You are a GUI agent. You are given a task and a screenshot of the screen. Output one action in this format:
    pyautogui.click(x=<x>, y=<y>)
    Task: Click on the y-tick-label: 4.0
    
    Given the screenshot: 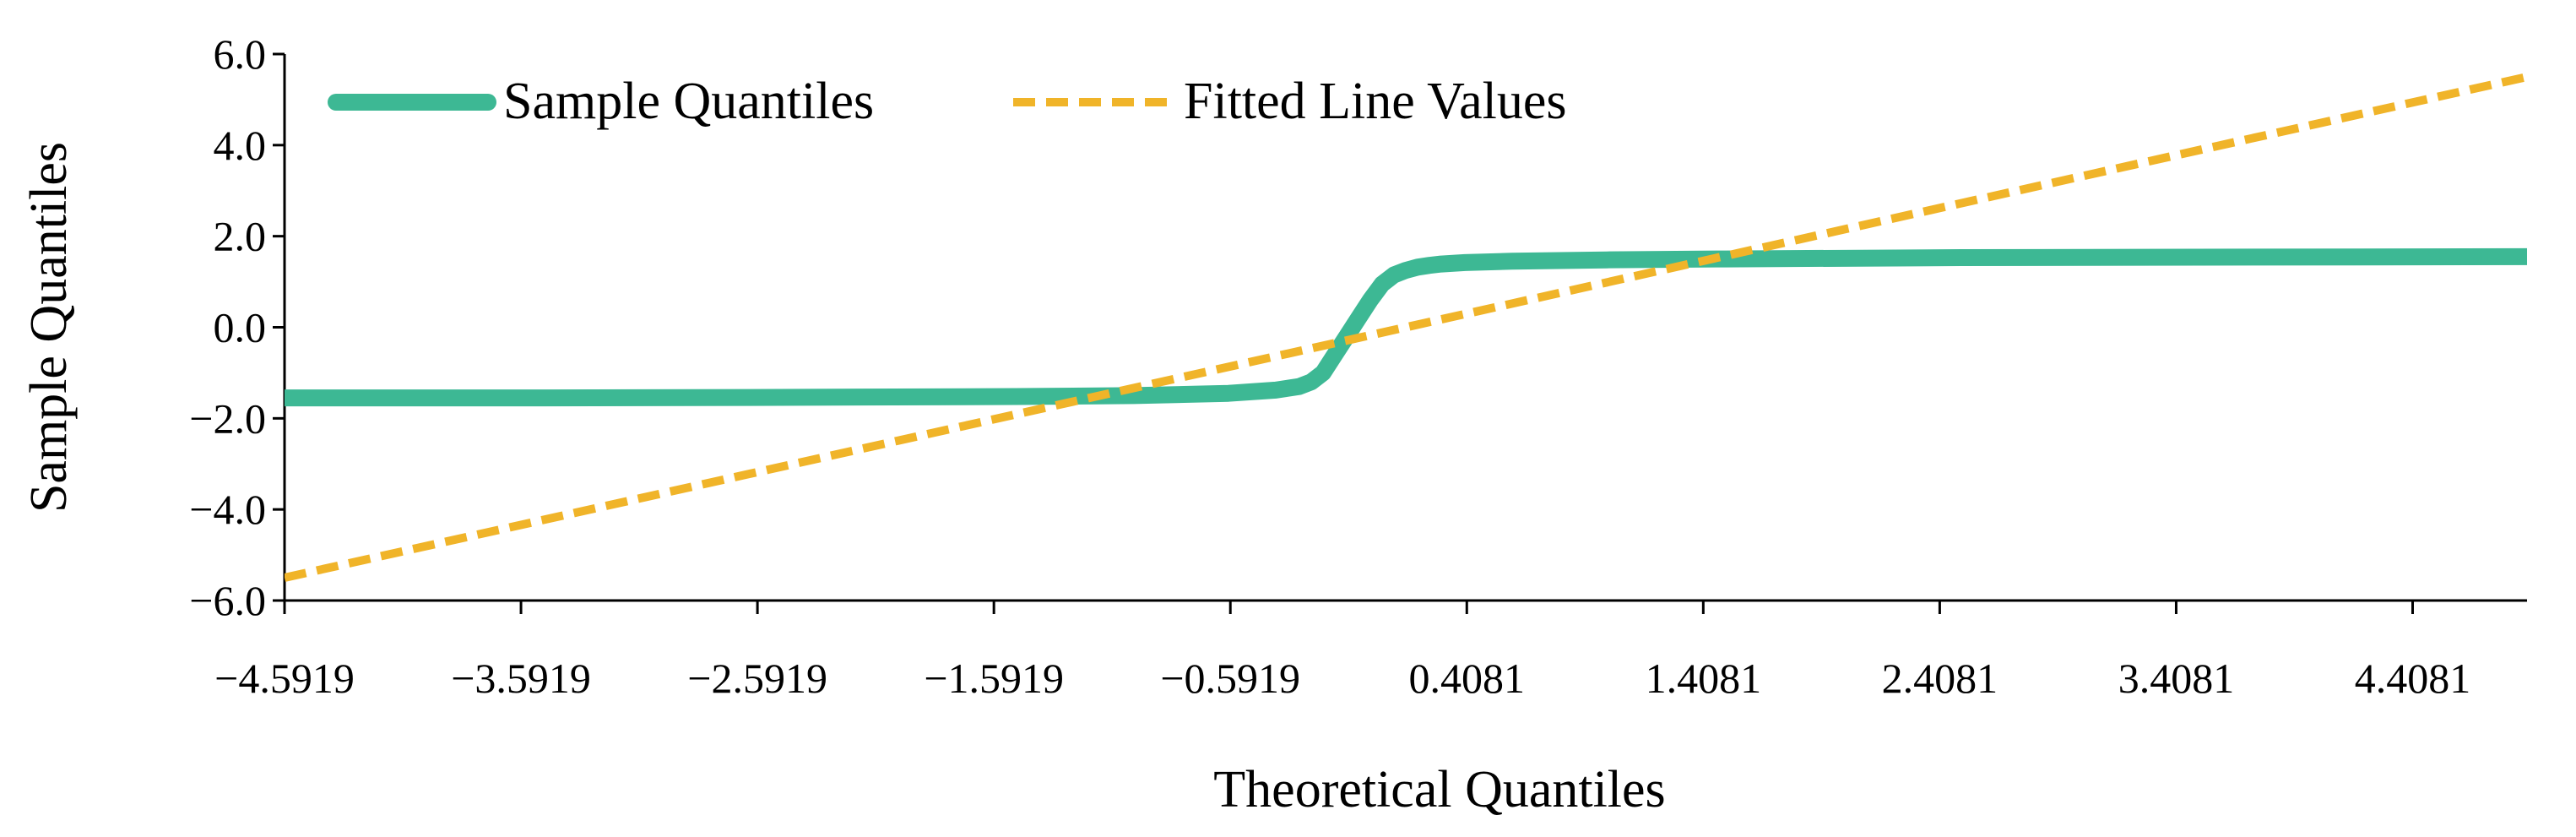 What is the action you would take?
    pyautogui.click(x=241, y=146)
    